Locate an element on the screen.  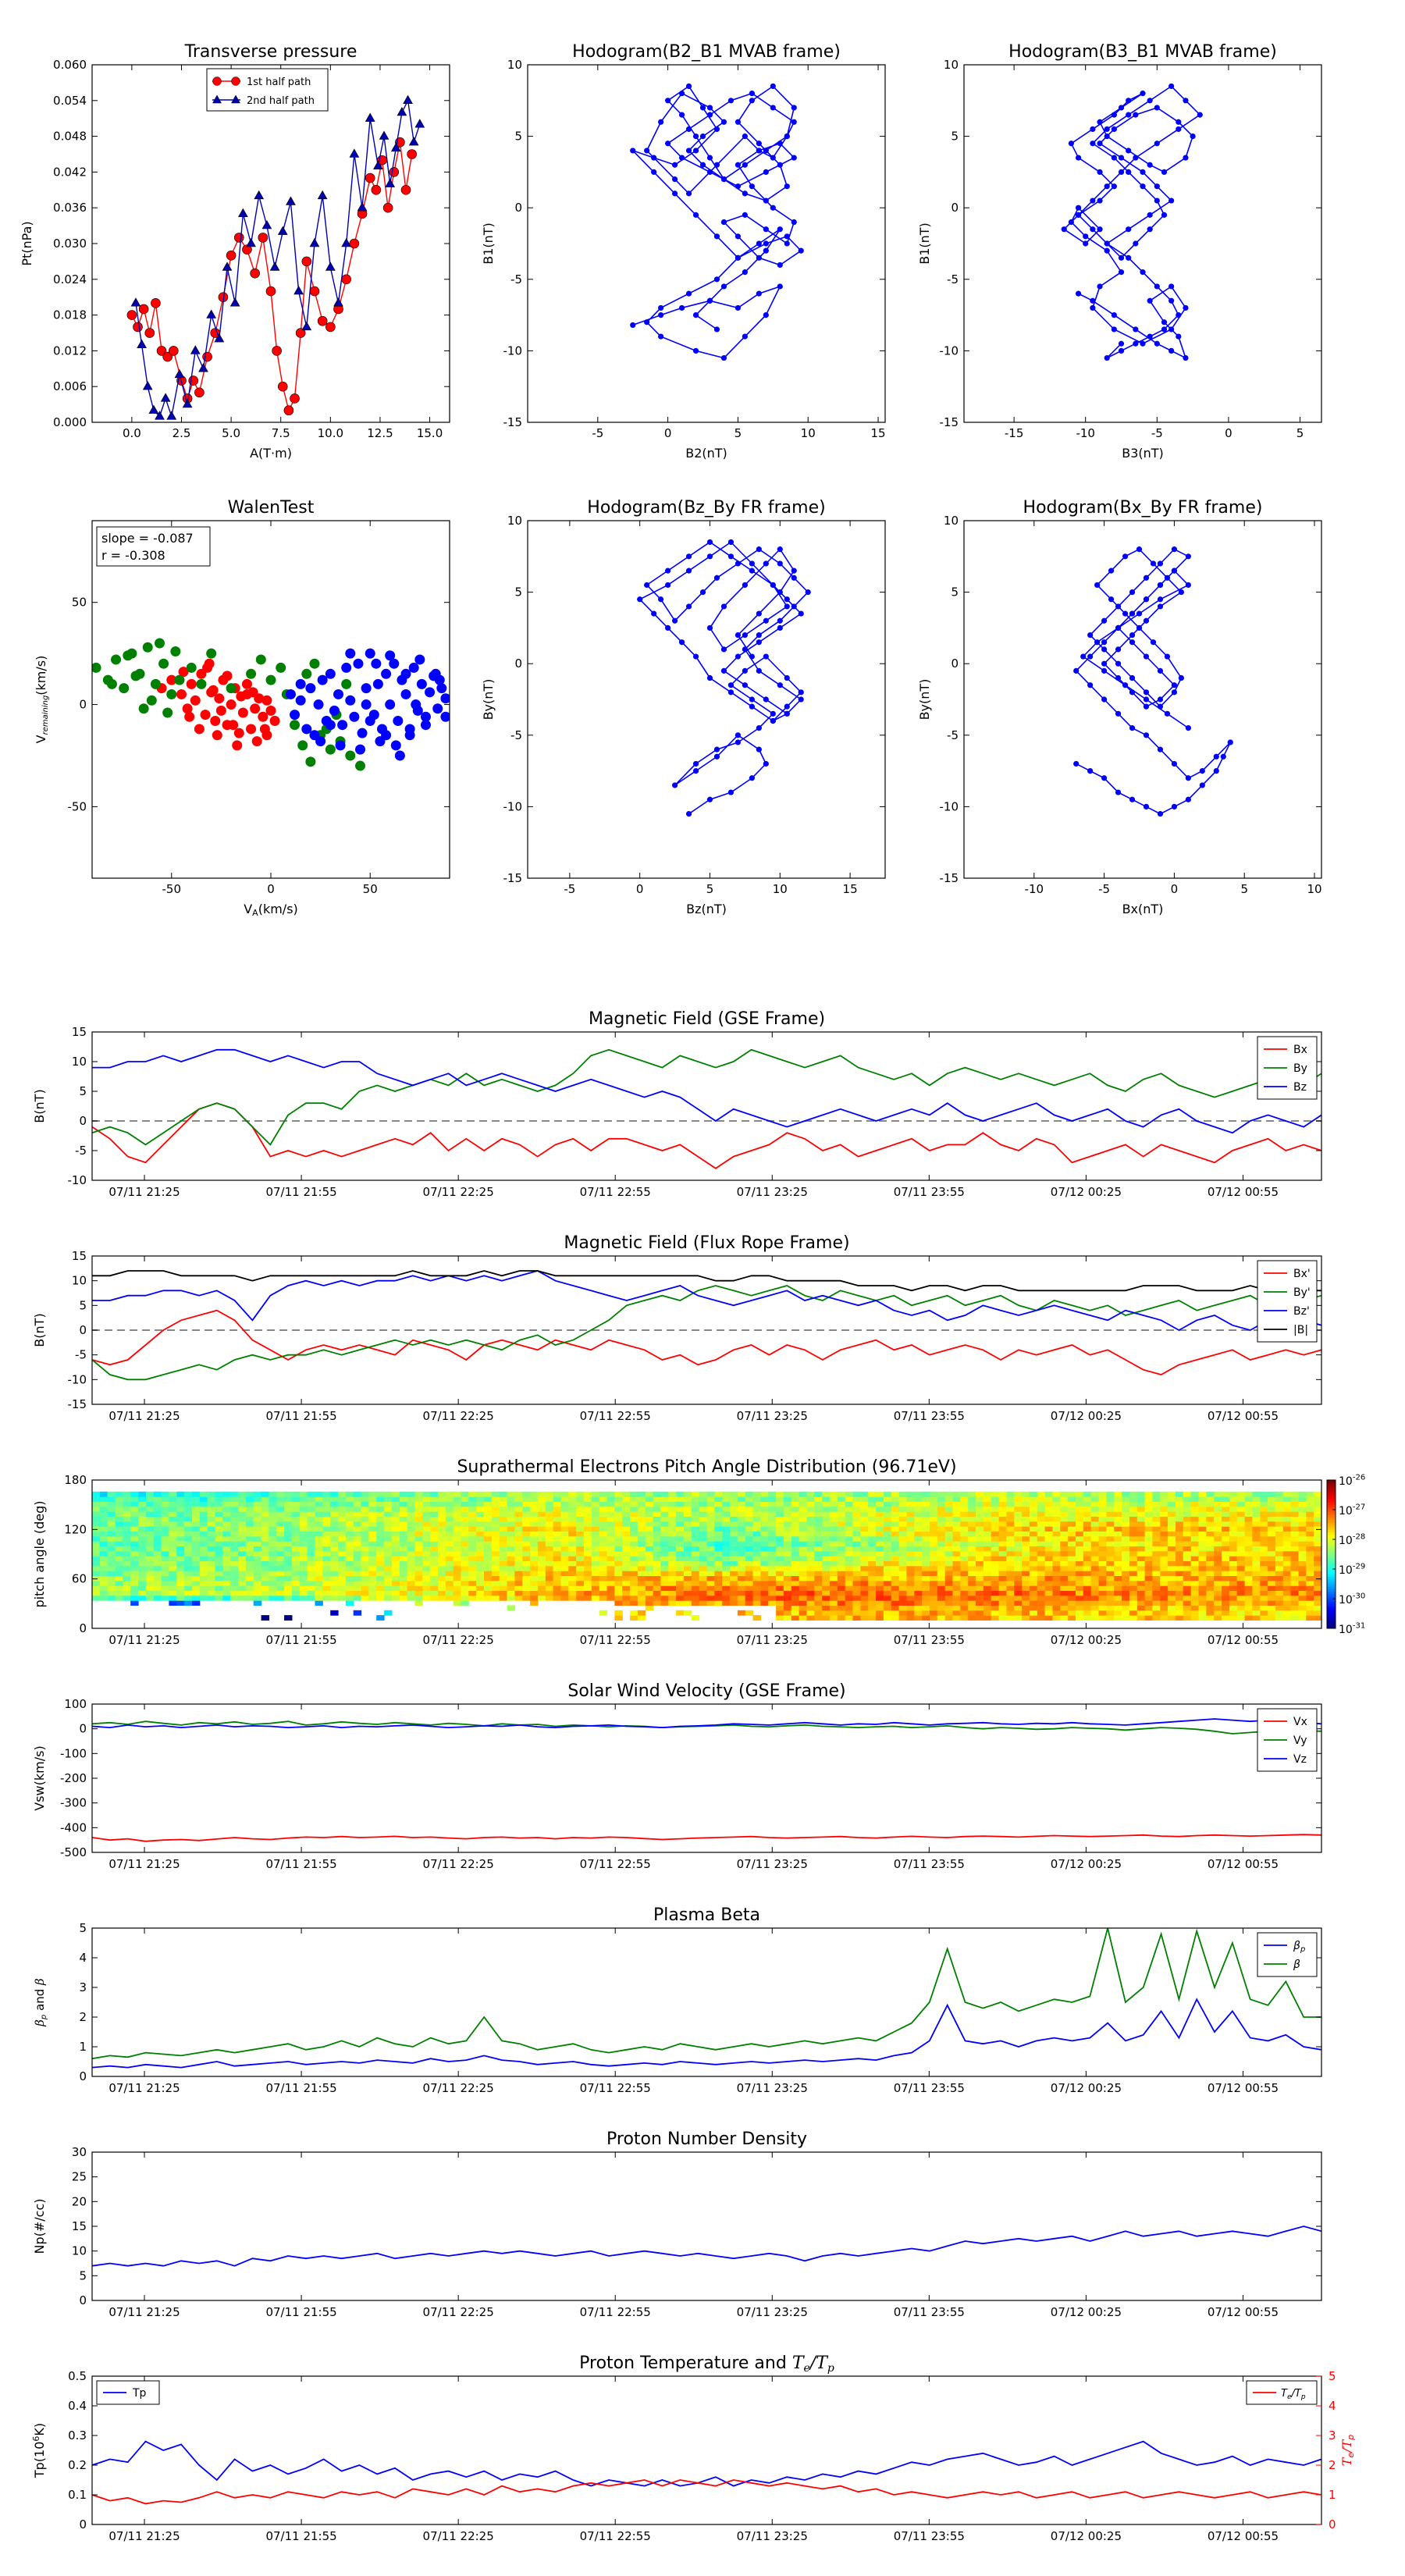
y-axis-label: Vsw(km/s) is located at coordinates (40, 1777).